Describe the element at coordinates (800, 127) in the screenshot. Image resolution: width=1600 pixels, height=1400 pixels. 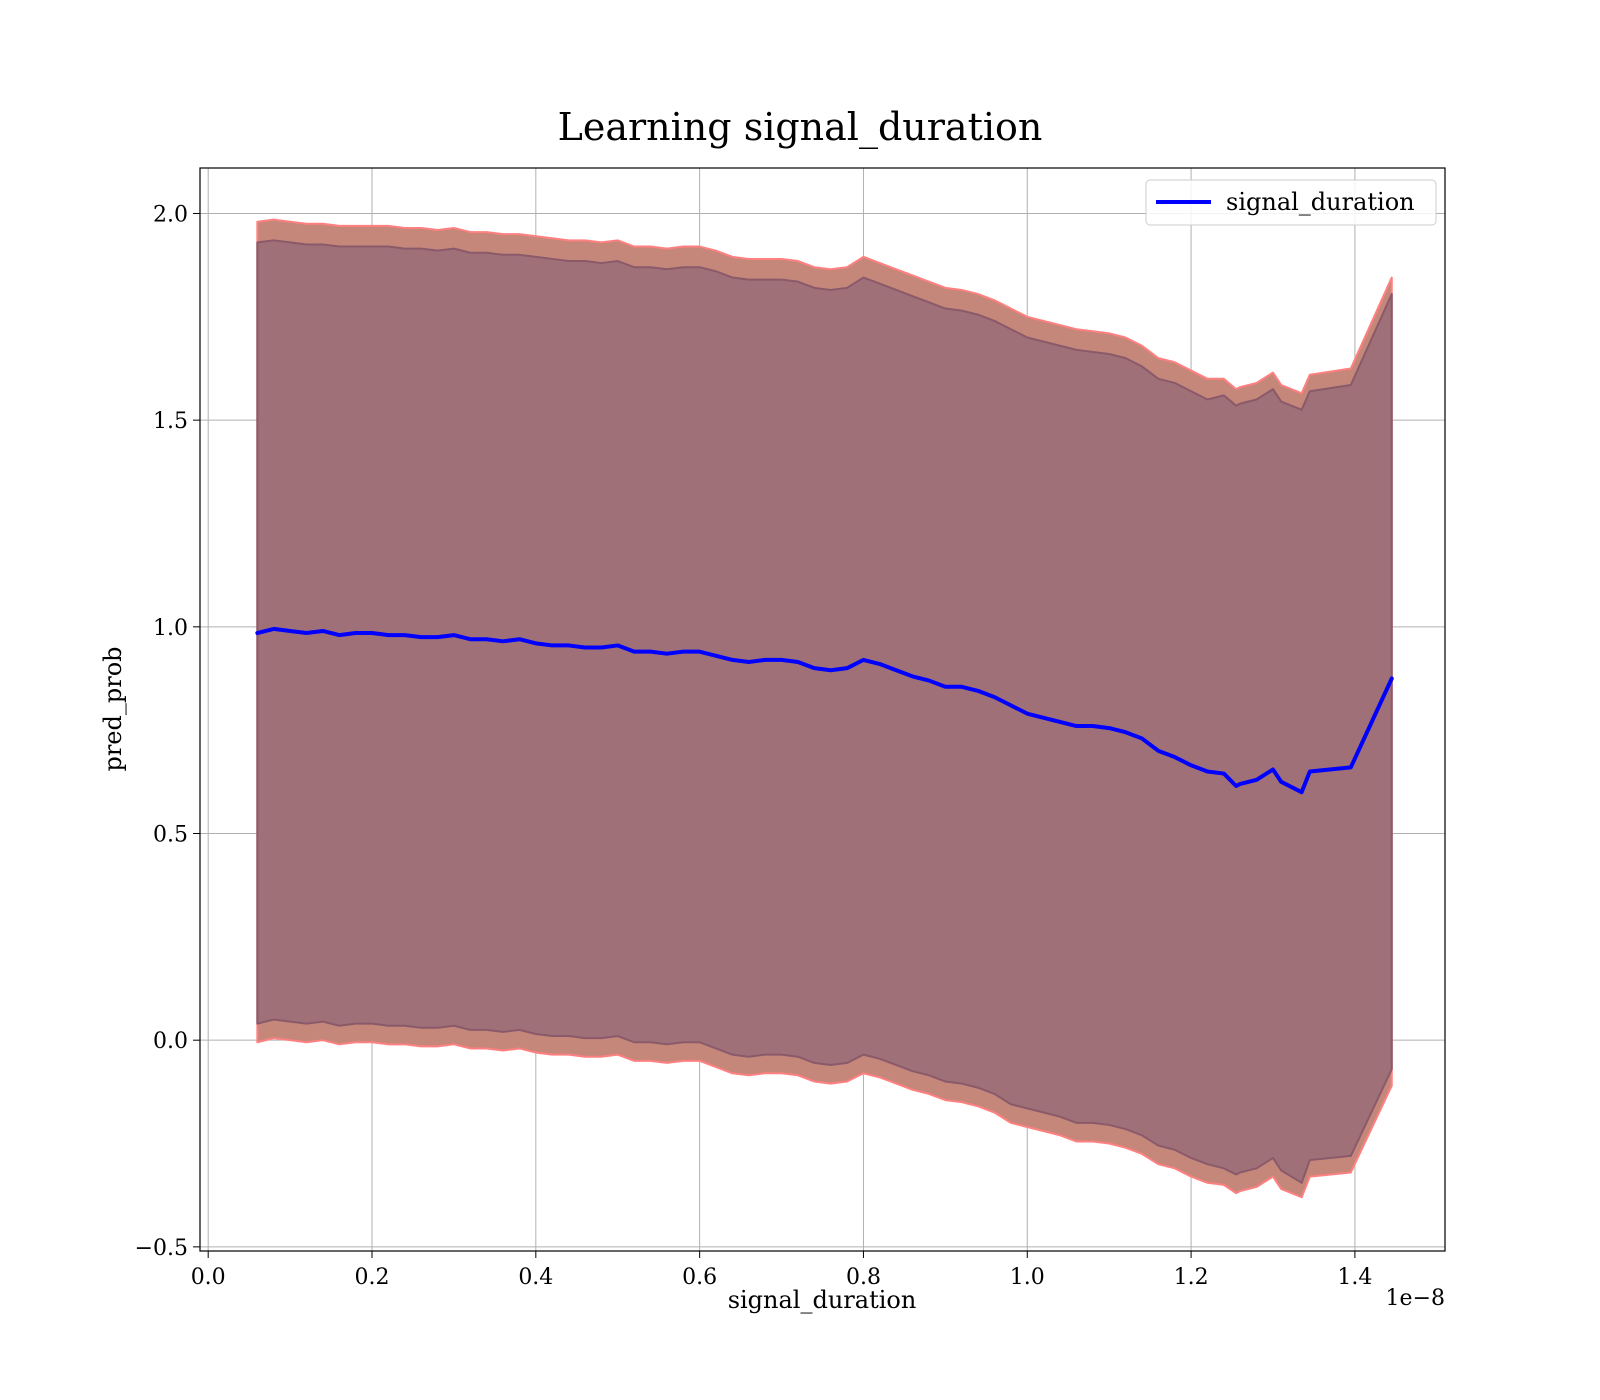
I see `chart-title: Learning signal_duration` at that location.